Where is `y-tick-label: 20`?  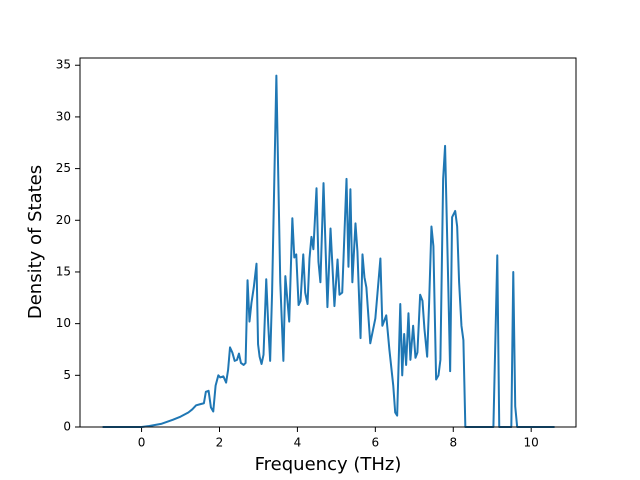
y-tick-label: 20 is located at coordinates (63, 220).